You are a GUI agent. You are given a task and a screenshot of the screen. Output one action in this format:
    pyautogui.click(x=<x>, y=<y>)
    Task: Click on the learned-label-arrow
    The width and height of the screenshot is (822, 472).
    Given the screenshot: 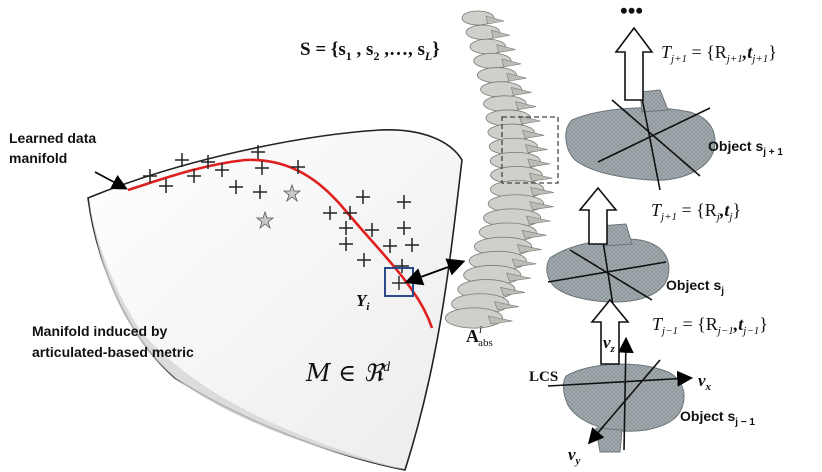 What is the action you would take?
    pyautogui.click(x=110, y=180)
    